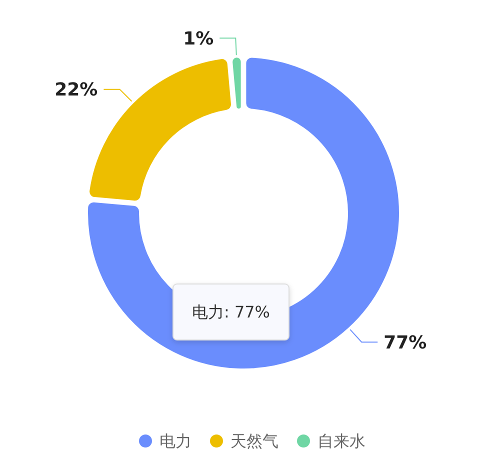 The width and height of the screenshot is (504, 468). What do you see at coordinates (231, 312) in the screenshot?
I see `tooltip: 电力: 77%` at bounding box center [231, 312].